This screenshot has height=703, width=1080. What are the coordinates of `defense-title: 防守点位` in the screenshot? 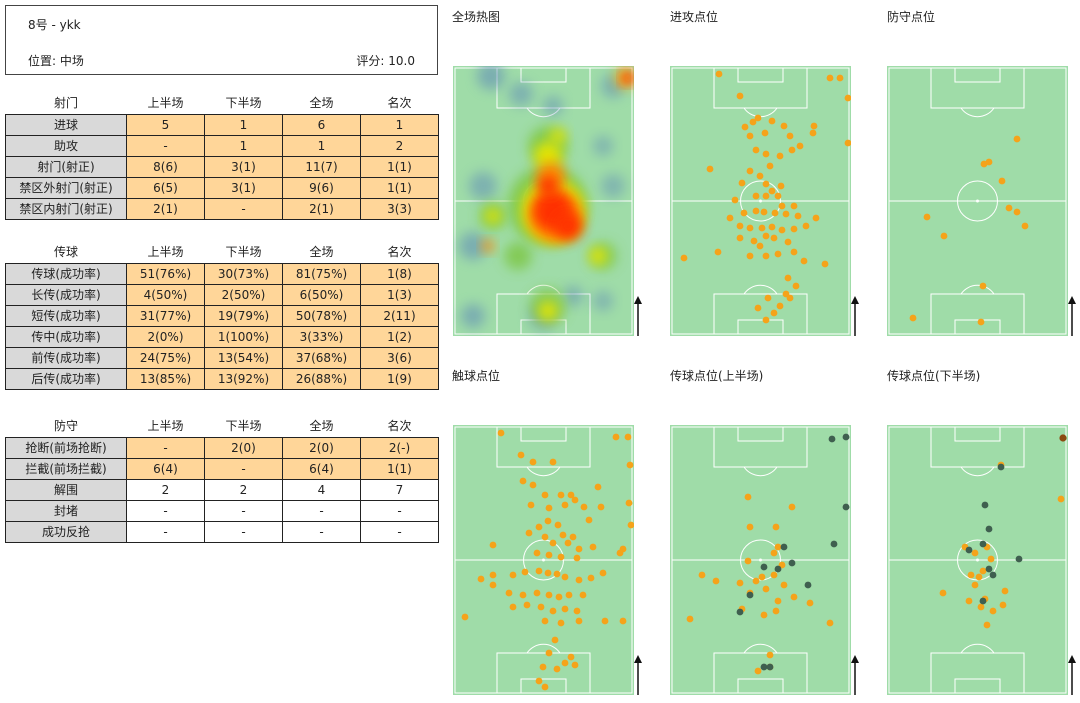 It's located at (911, 17).